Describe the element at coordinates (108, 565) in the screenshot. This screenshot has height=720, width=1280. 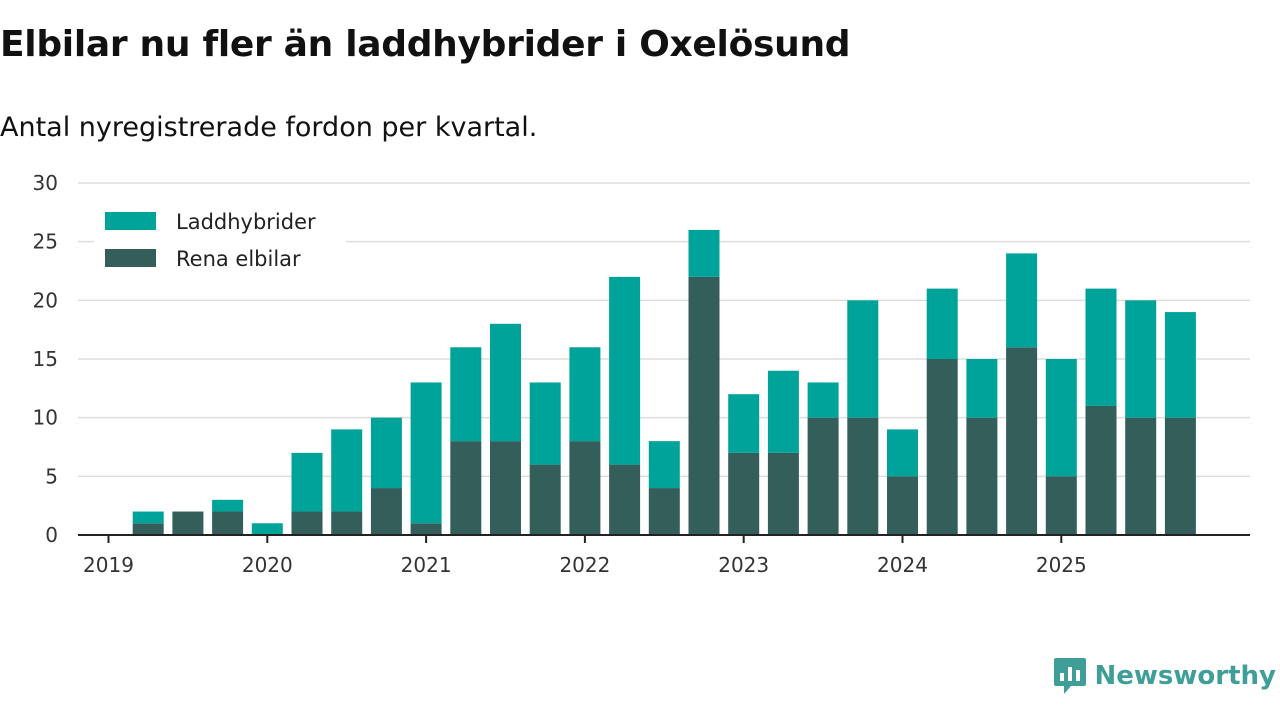
I see `x-tick-label: 2019` at that location.